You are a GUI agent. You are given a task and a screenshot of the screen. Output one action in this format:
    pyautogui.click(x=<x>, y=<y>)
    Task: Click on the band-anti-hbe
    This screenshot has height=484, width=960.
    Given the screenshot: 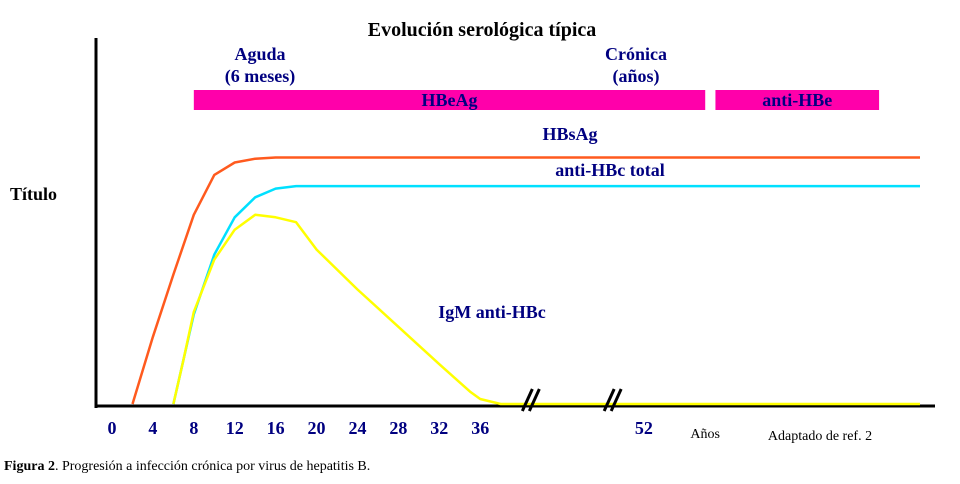 What is the action you would take?
    pyautogui.click(x=797, y=100)
    